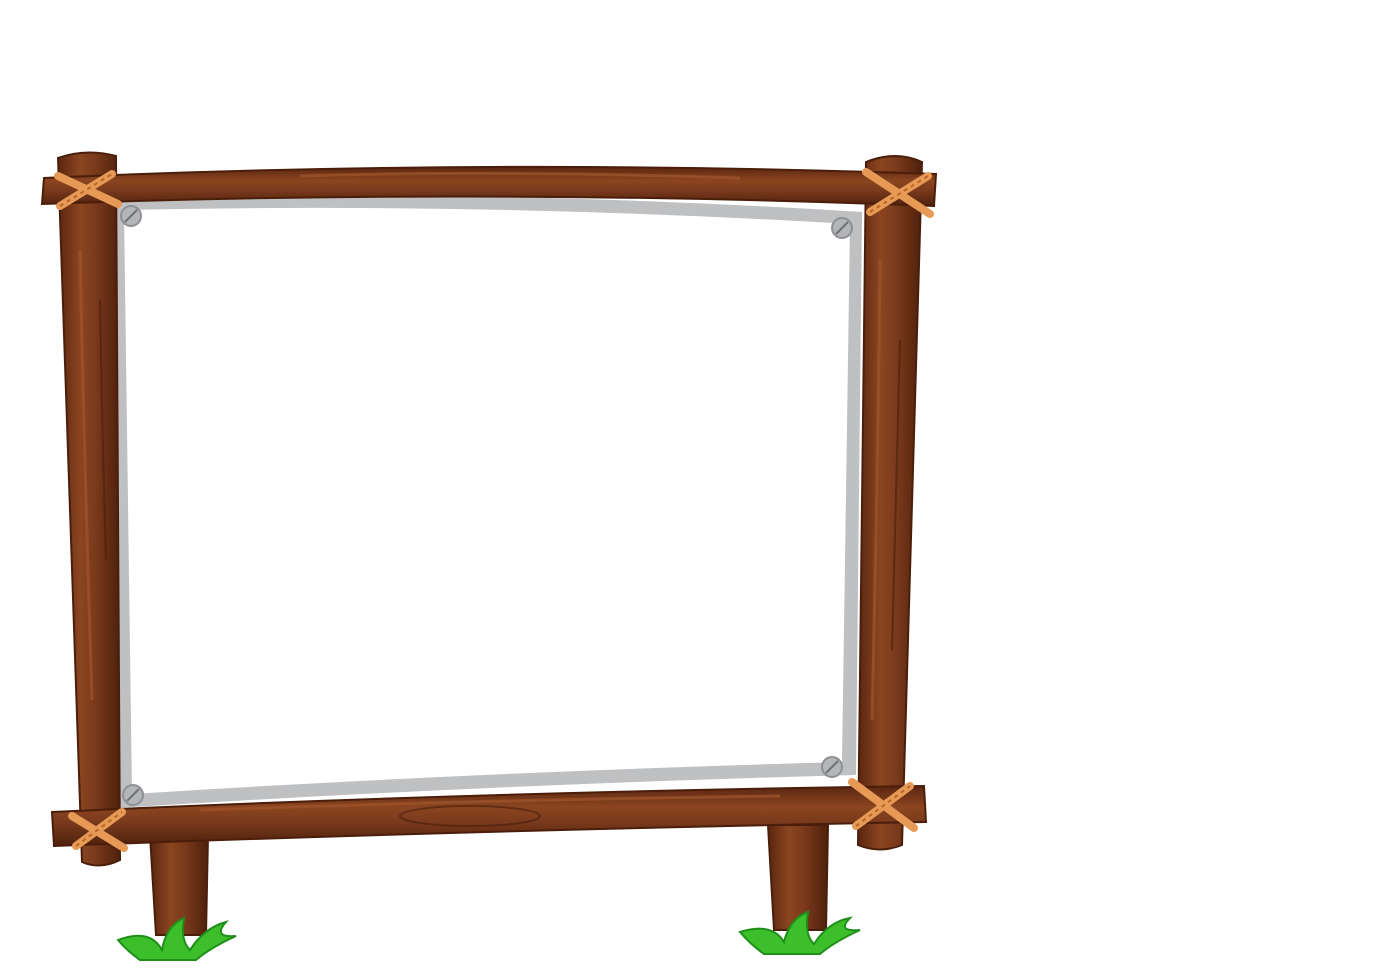 Image resolution: width=1384 pixels, height=976 pixels. What do you see at coordinates (489, 880) in the screenshot?
I see `signboard-legs` at bounding box center [489, 880].